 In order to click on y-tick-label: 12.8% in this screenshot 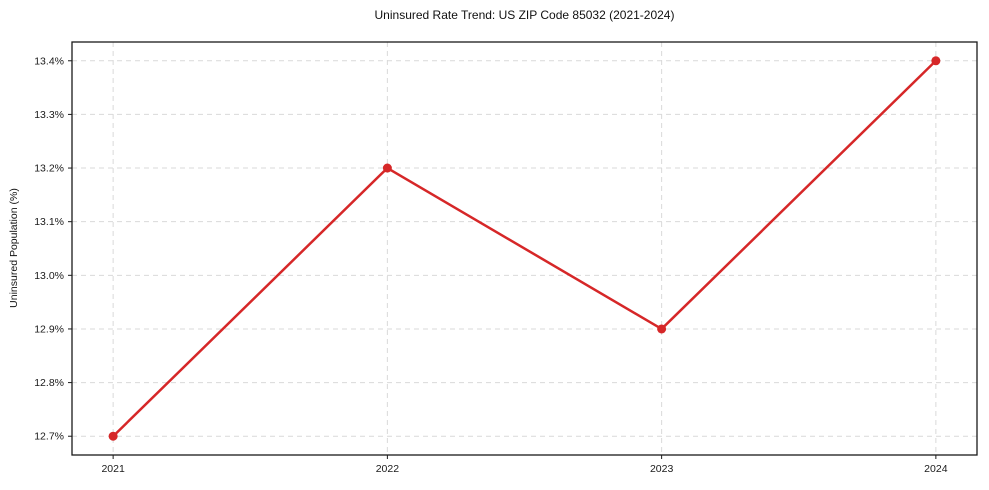, I will do `click(49, 383)`.